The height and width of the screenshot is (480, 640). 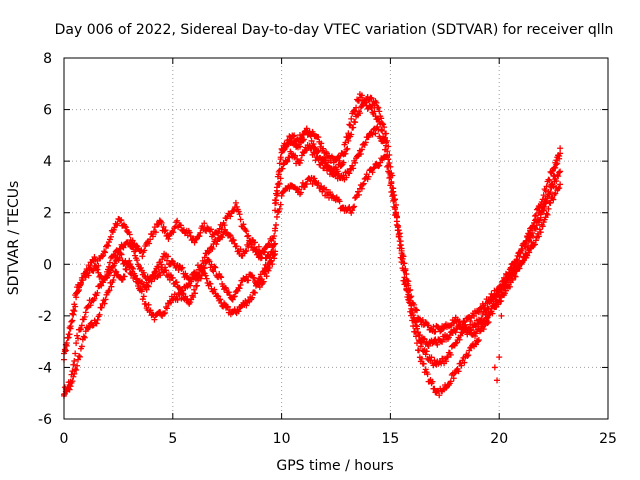 I want to click on y-tick-label: -6, so click(x=45, y=420).